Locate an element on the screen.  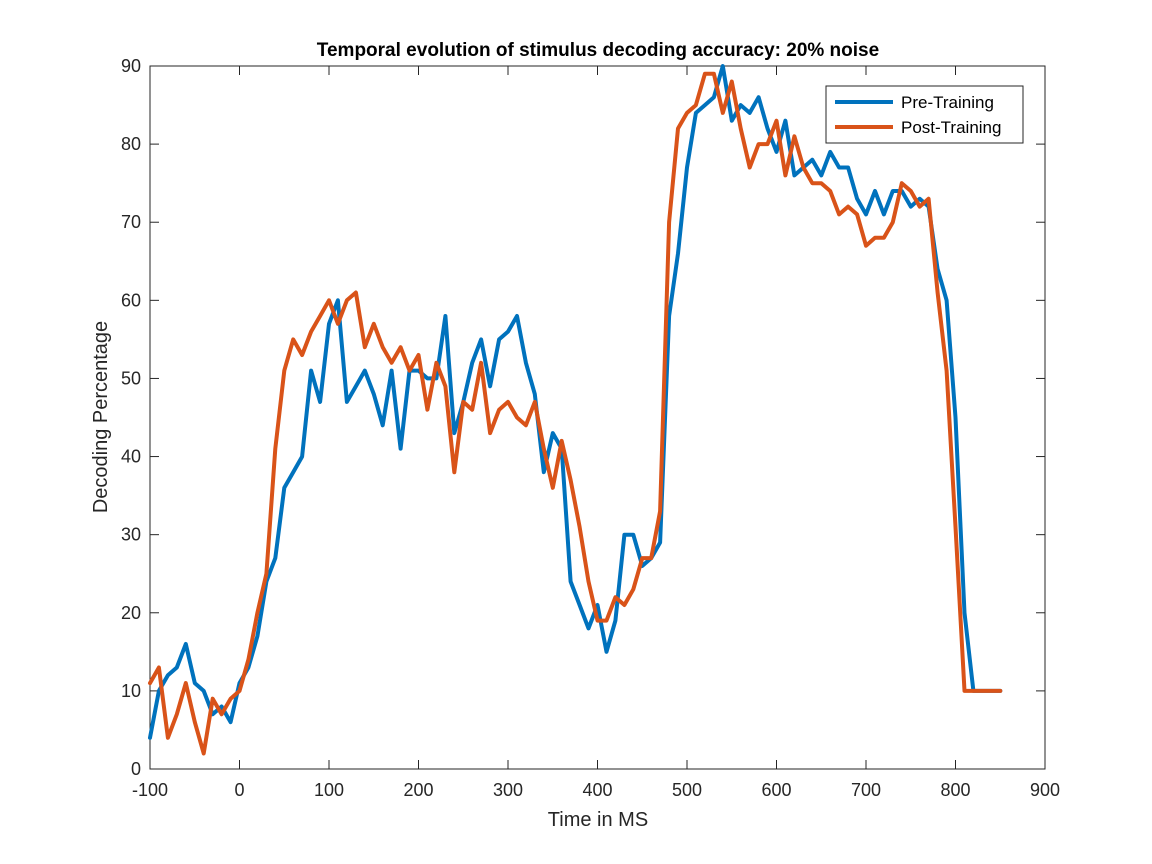
x-tick-label: 800 is located at coordinates (955, 790).